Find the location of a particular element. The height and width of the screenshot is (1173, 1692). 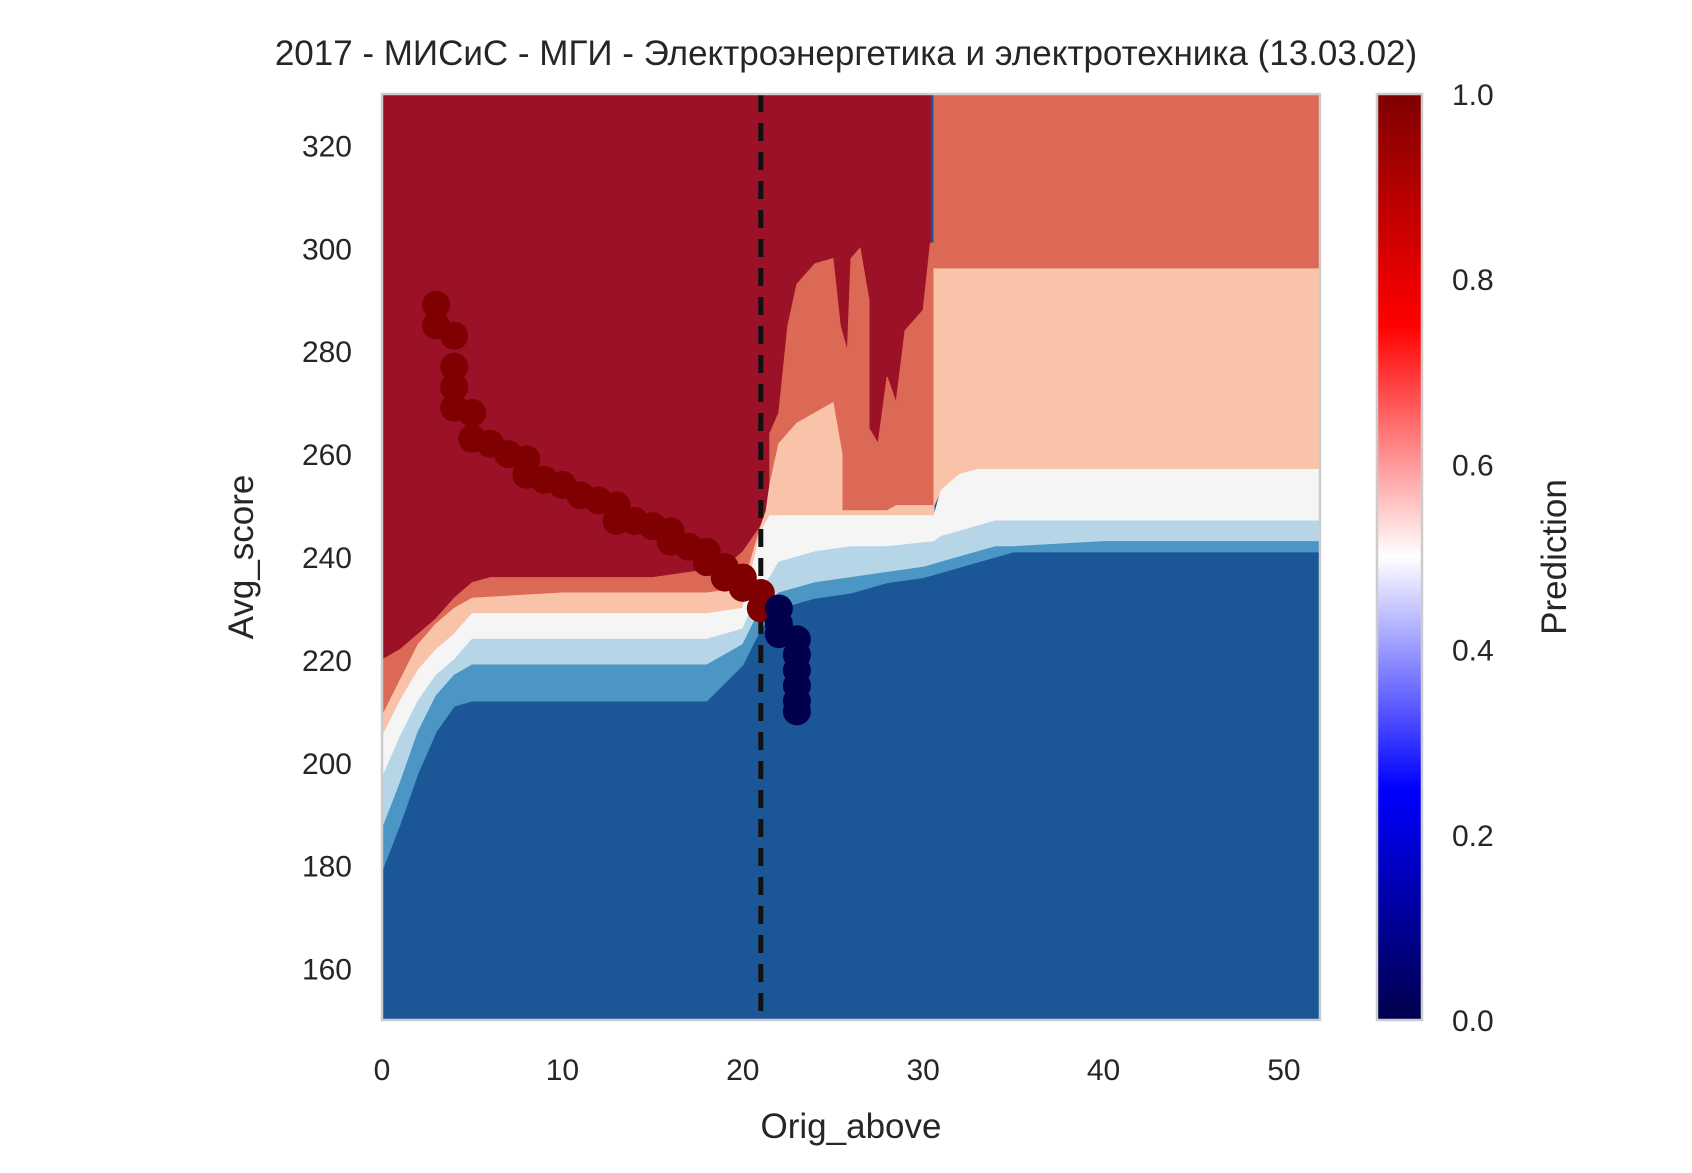

y-tick-label: 220 is located at coordinates (327, 661).